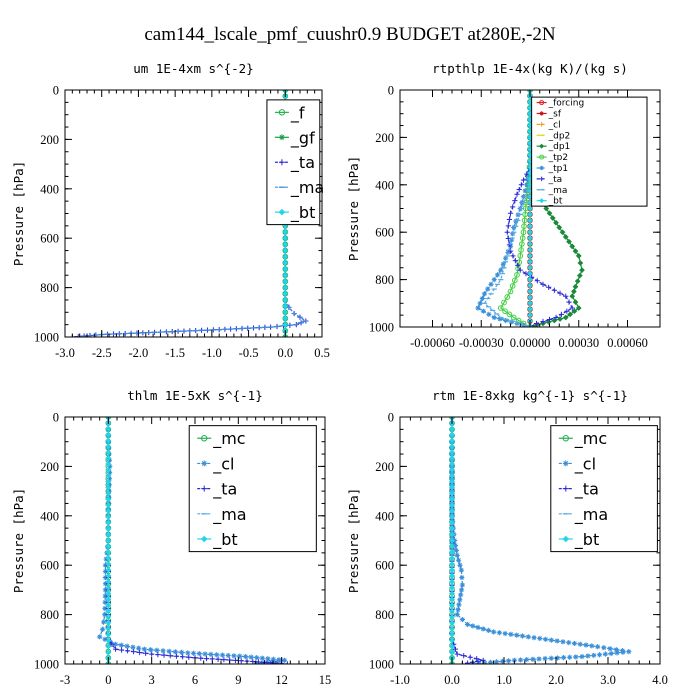 This screenshot has height=700, width=700. Describe the element at coordinates (18, 213) in the screenshot. I see `y-axis-label: Pressure [hPa]` at that location.